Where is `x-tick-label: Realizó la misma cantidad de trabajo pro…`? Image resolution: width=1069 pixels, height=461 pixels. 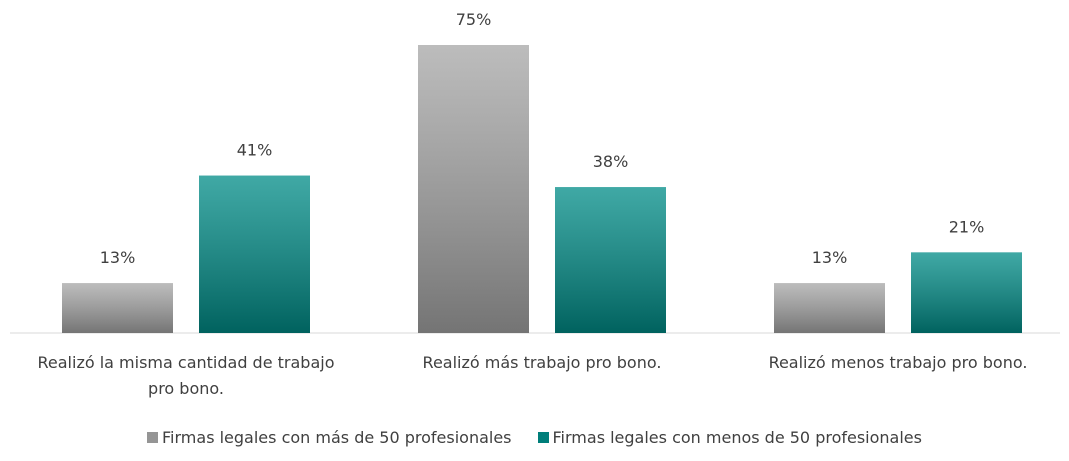
x-tick-label: Realizó la misma cantidad de trabajo pro… is located at coordinates (186, 375).